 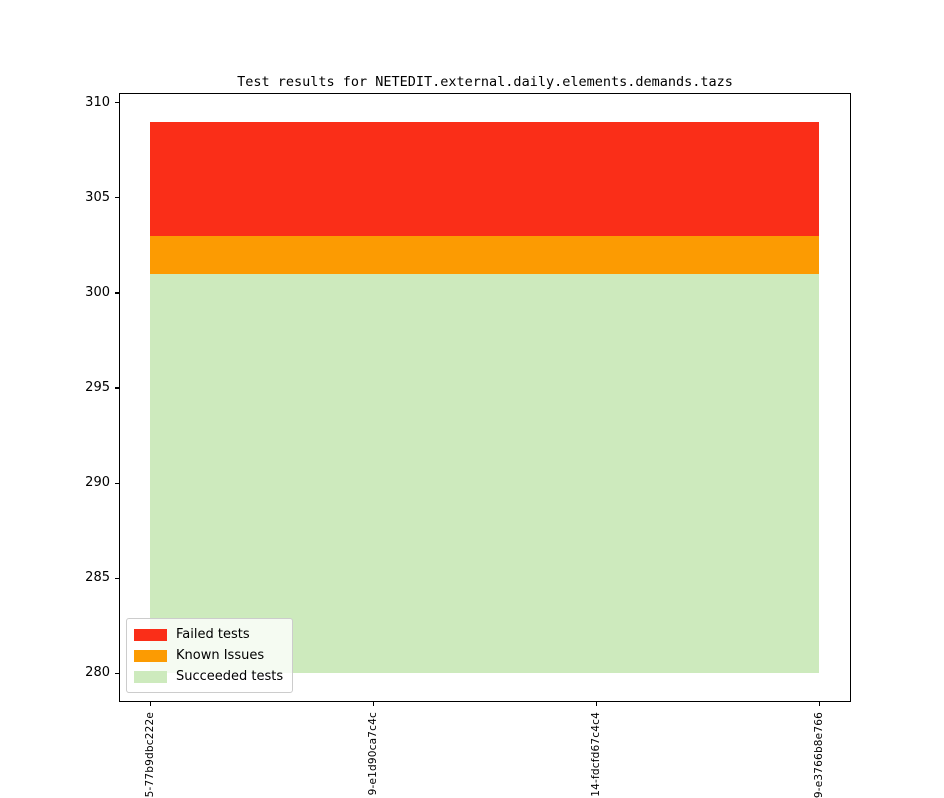 I want to click on legend-swatch-known-issues, so click(x=150, y=655).